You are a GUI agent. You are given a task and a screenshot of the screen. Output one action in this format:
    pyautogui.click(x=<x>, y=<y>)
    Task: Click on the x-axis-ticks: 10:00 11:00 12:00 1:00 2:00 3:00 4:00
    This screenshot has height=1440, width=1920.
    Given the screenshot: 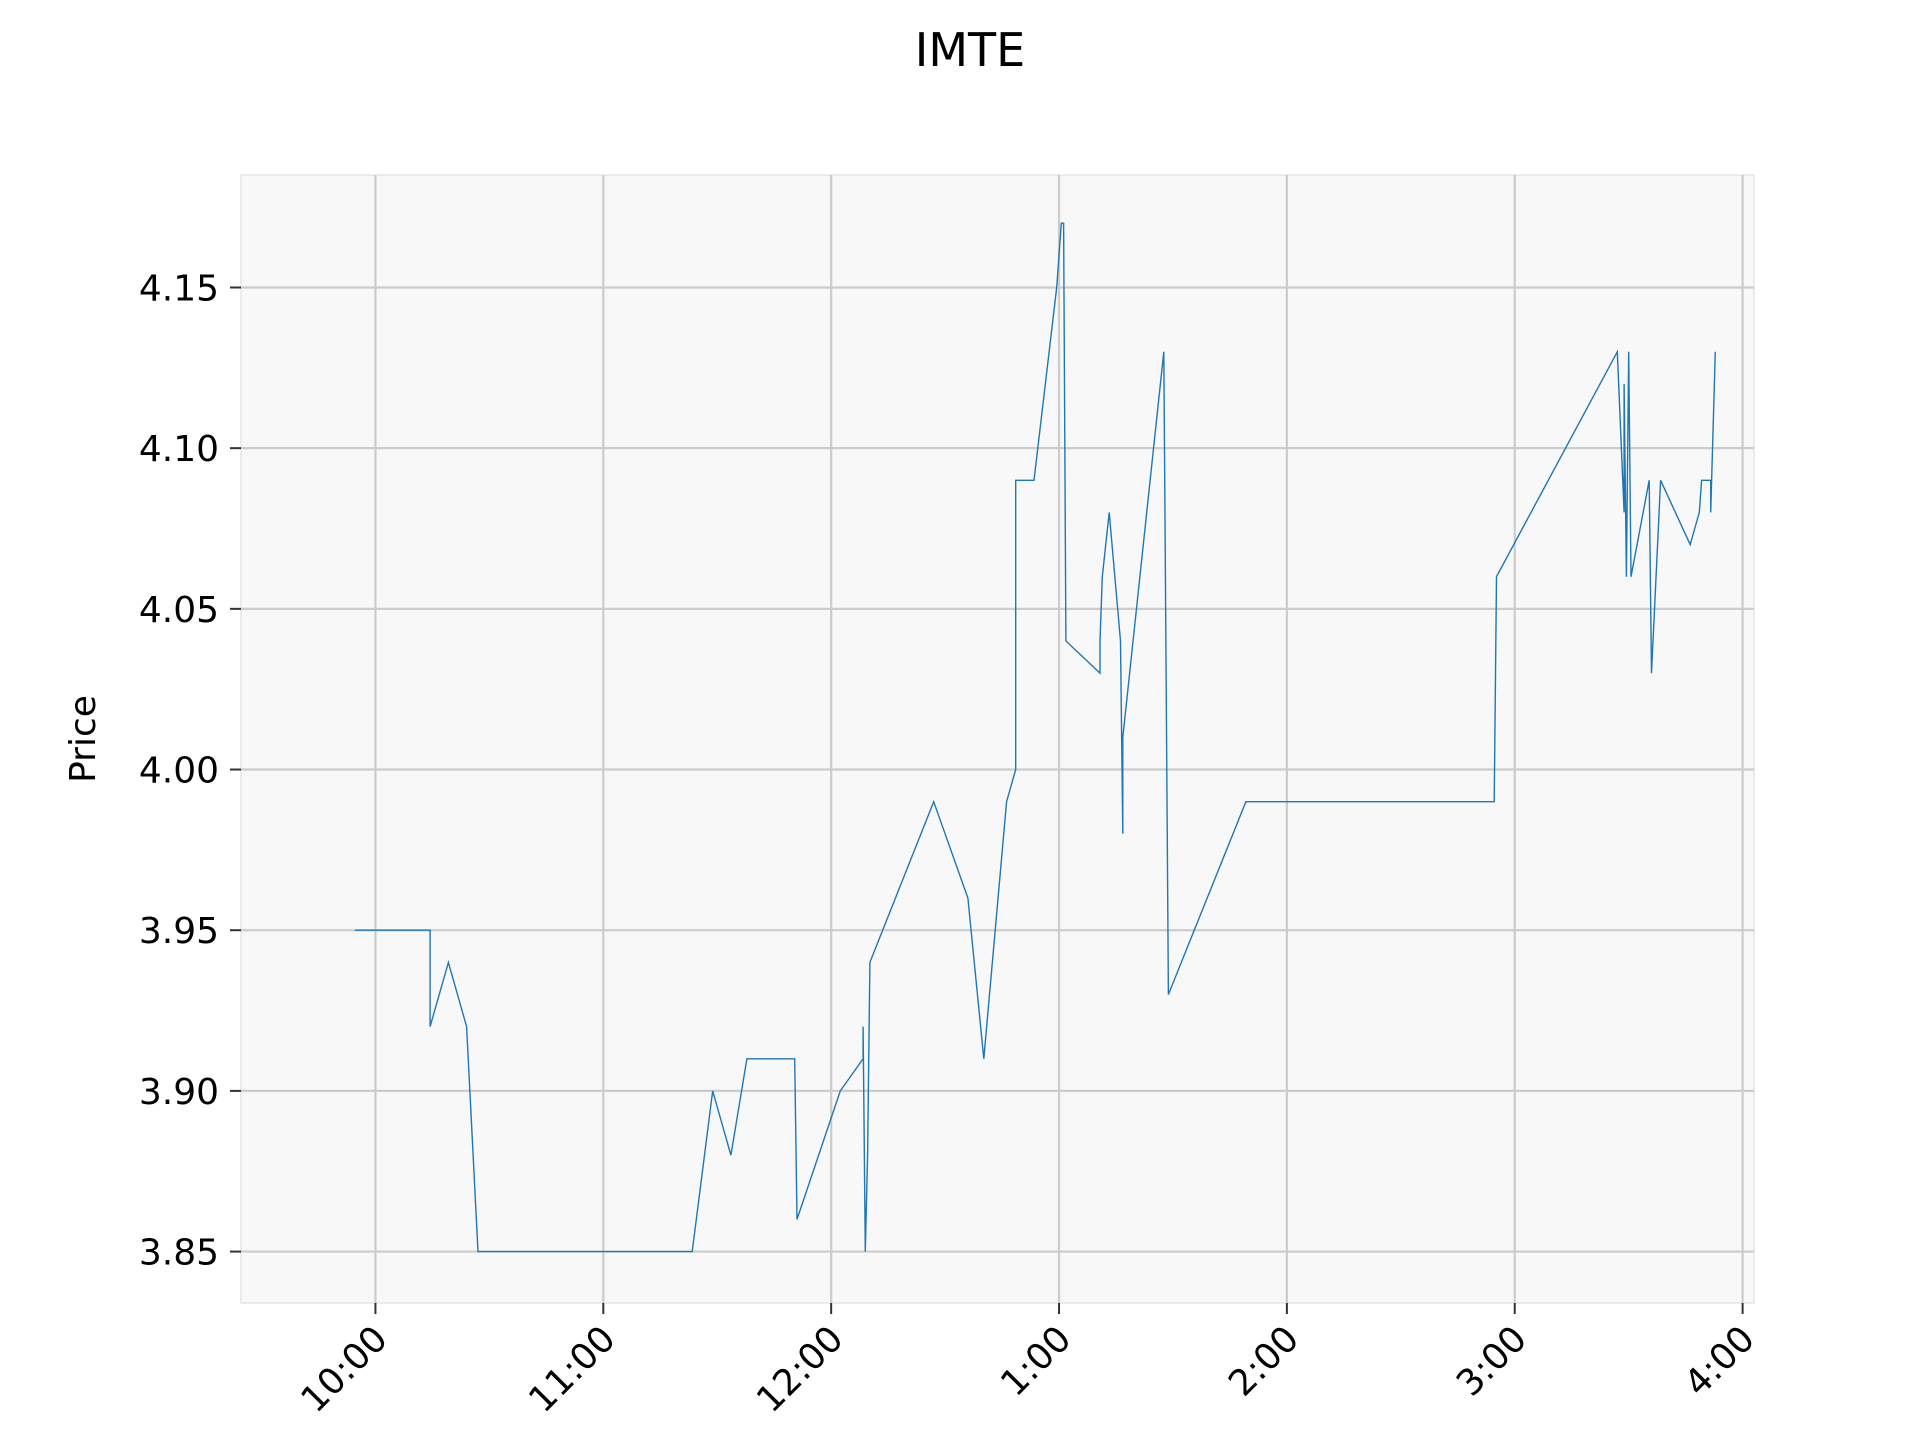 What is the action you would take?
    pyautogui.click(x=1028, y=1362)
    